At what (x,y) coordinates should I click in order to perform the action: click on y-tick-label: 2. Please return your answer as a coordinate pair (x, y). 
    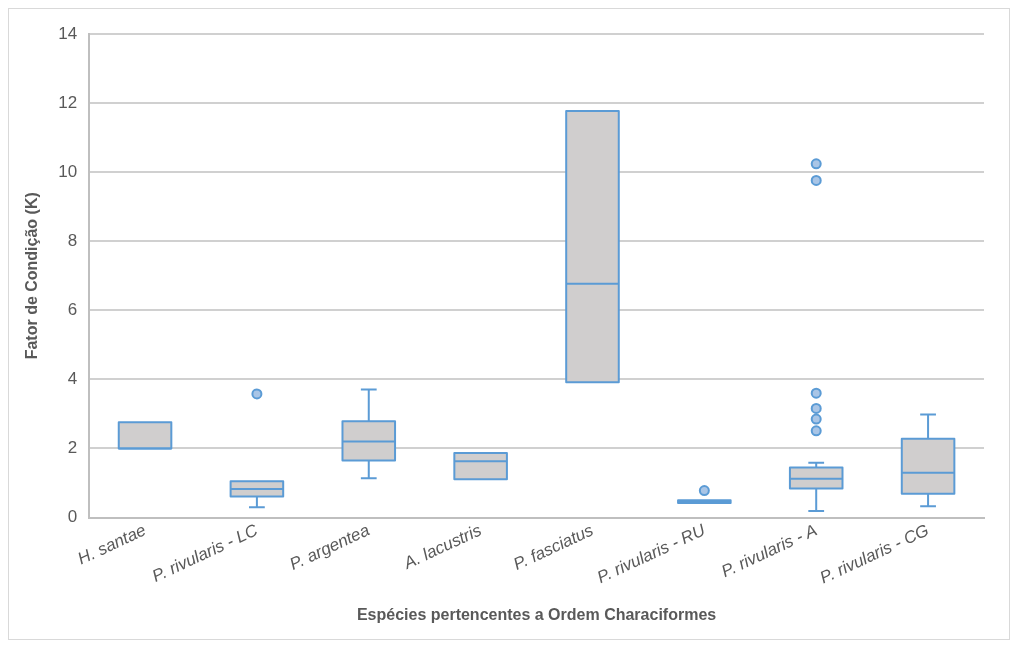
    Looking at the image, I should click on (72, 448).